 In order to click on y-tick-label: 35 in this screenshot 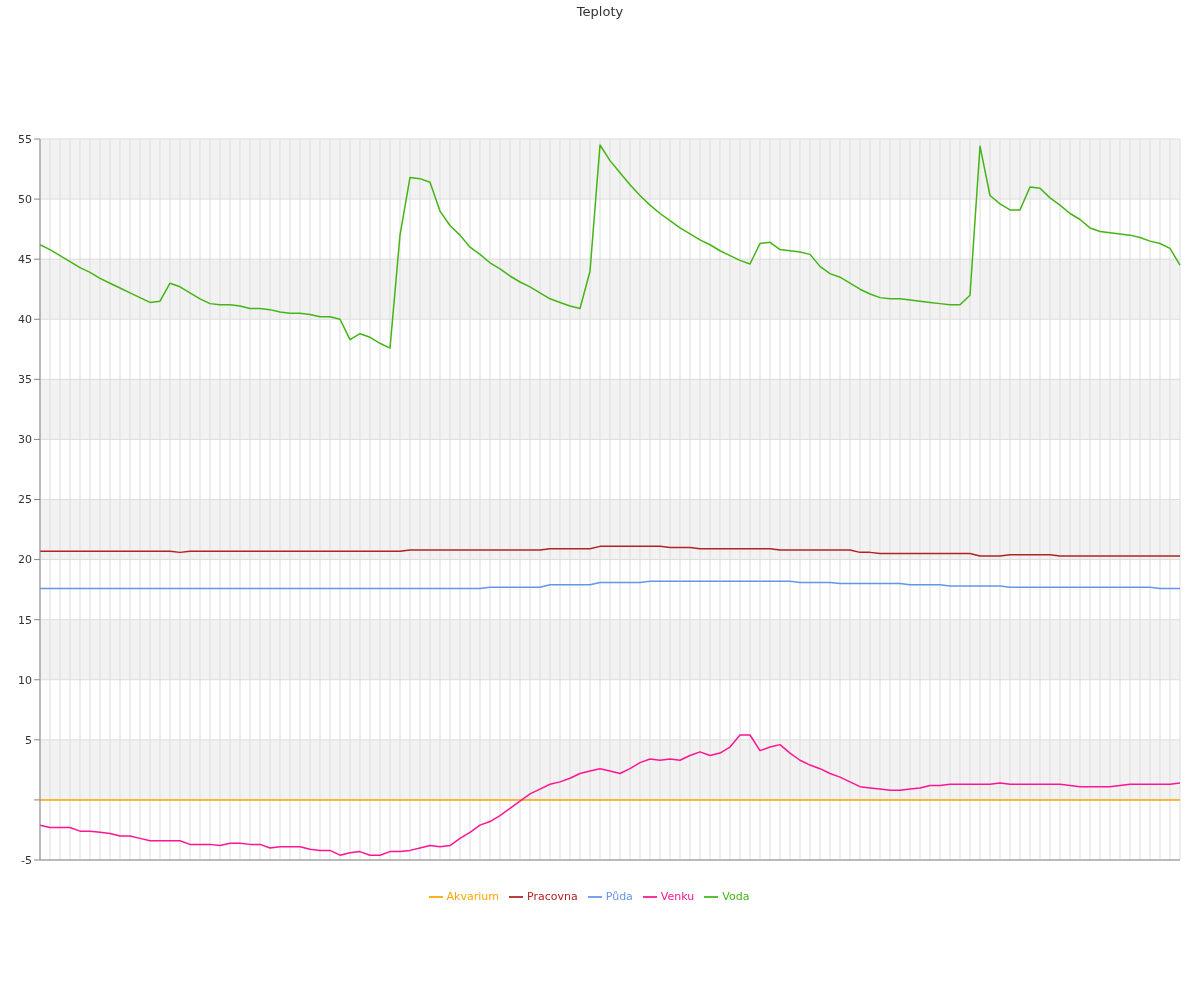, I will do `click(25, 380)`.